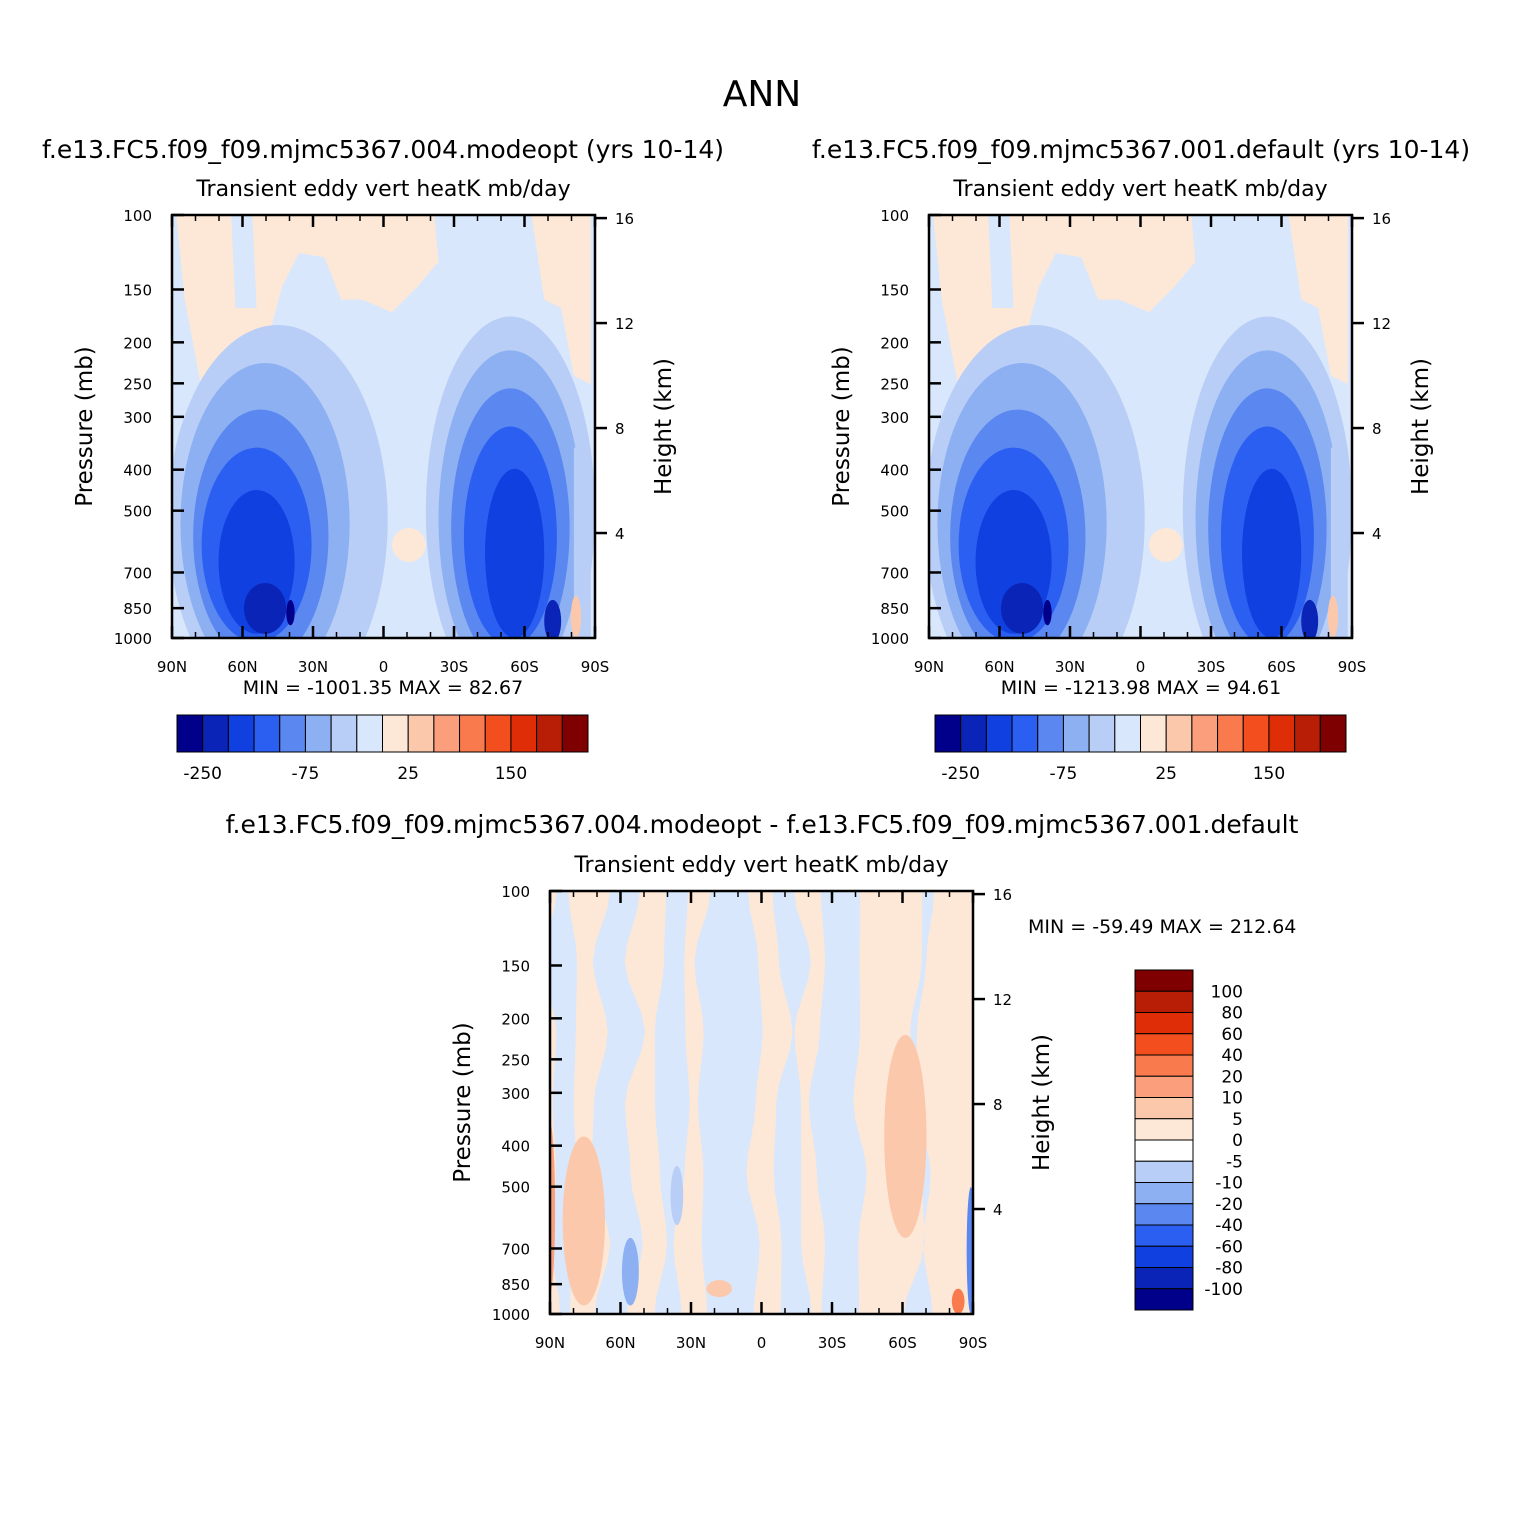 This screenshot has height=1528, width=1524. I want to click on y-tick-label: 1000, so click(133, 639).